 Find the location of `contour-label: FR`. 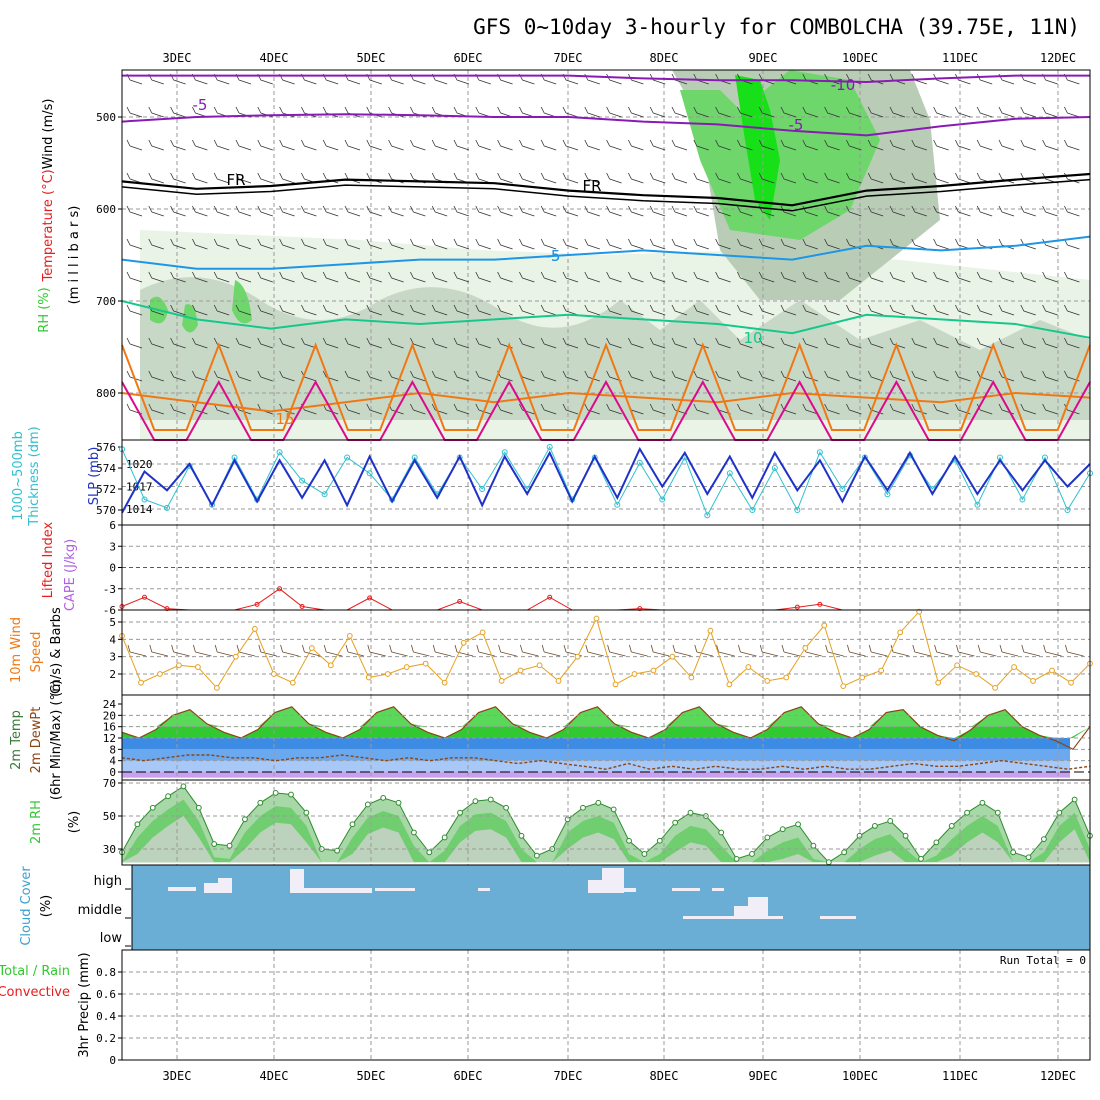

contour-label: FR is located at coordinates (235, 180).